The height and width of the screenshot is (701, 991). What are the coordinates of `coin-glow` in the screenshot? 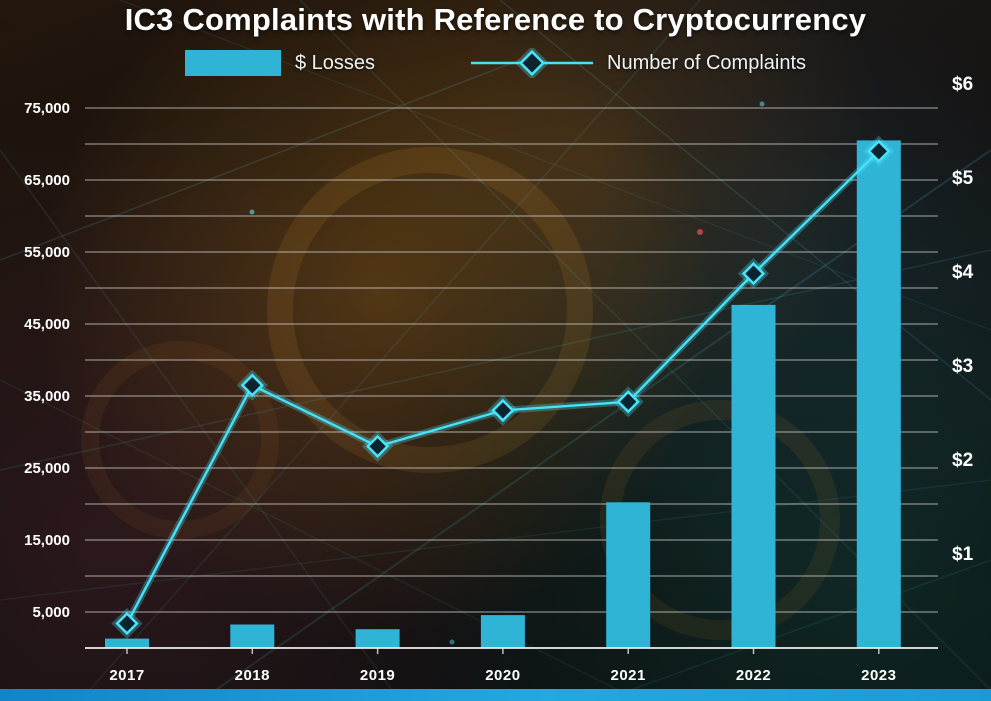 It's located at (180, 440).